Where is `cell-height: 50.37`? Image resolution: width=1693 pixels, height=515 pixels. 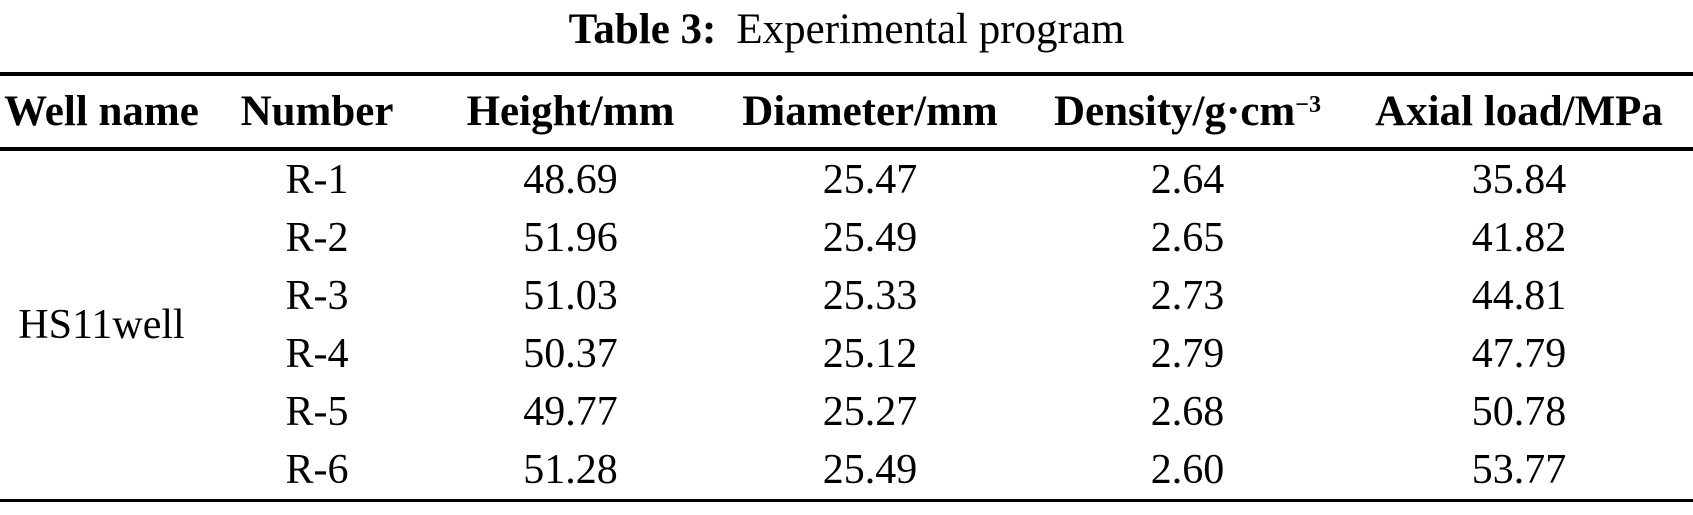 cell-height: 50.37 is located at coordinates (570, 354).